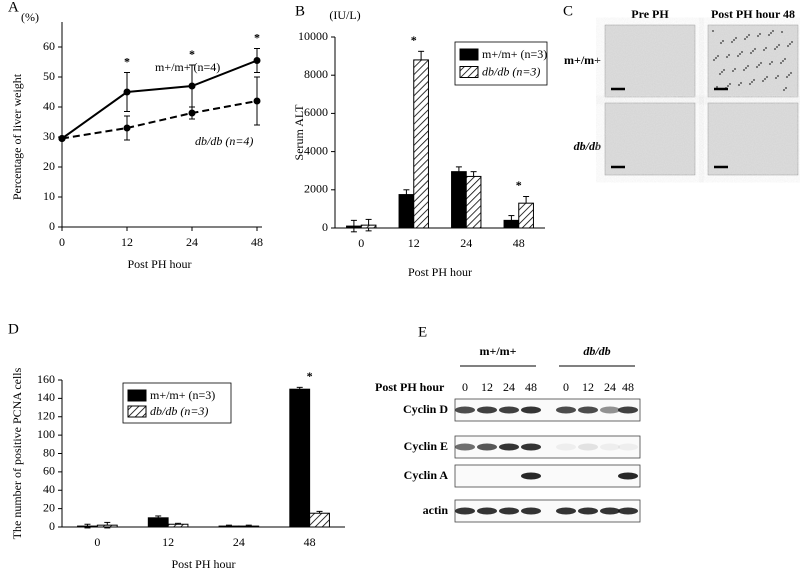  What do you see at coordinates (13, 7) in the screenshot?
I see `panel-label: A` at bounding box center [13, 7].